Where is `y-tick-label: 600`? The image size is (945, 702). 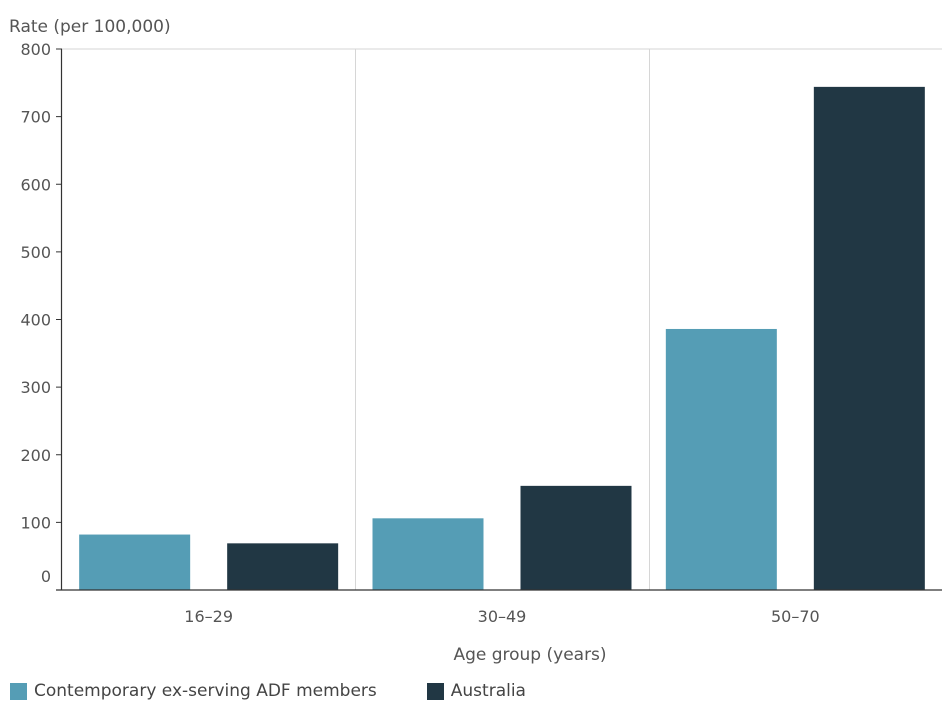
y-tick-label: 600 is located at coordinates (35, 184).